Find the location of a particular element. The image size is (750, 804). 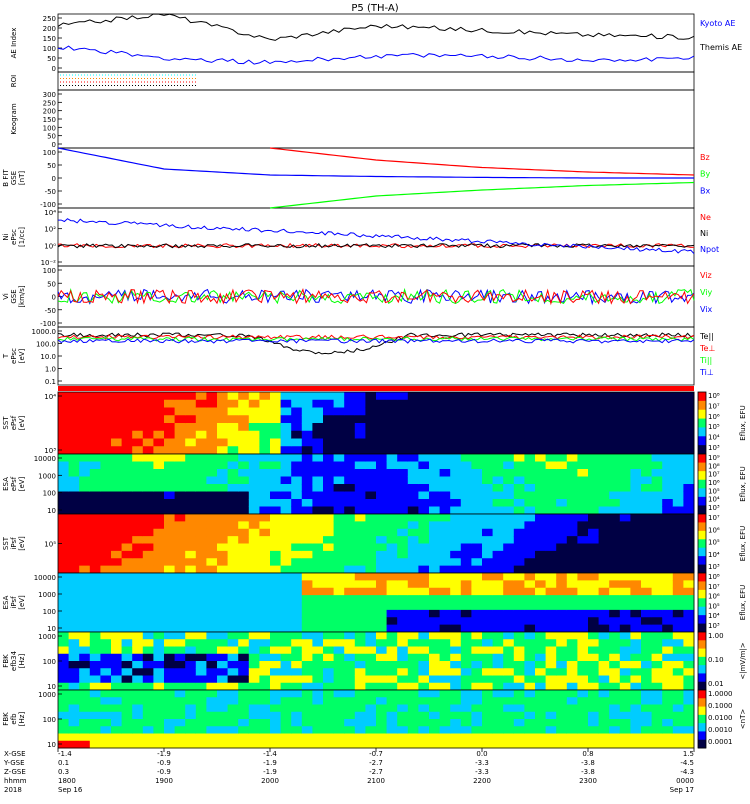

colorbar-tick: 10⁵ is located at coordinates (714, 491).